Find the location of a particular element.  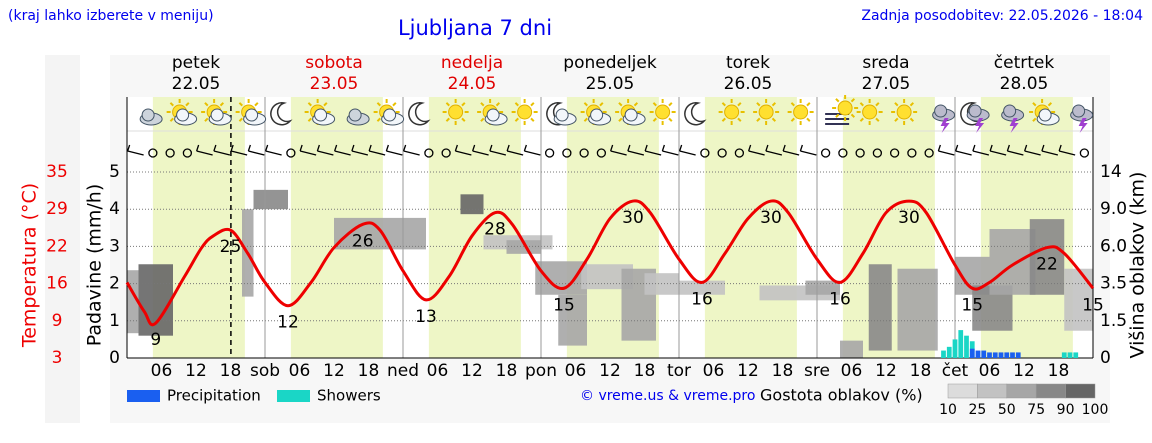

y2-tick-label: 6.0 is located at coordinates (1113, 246).